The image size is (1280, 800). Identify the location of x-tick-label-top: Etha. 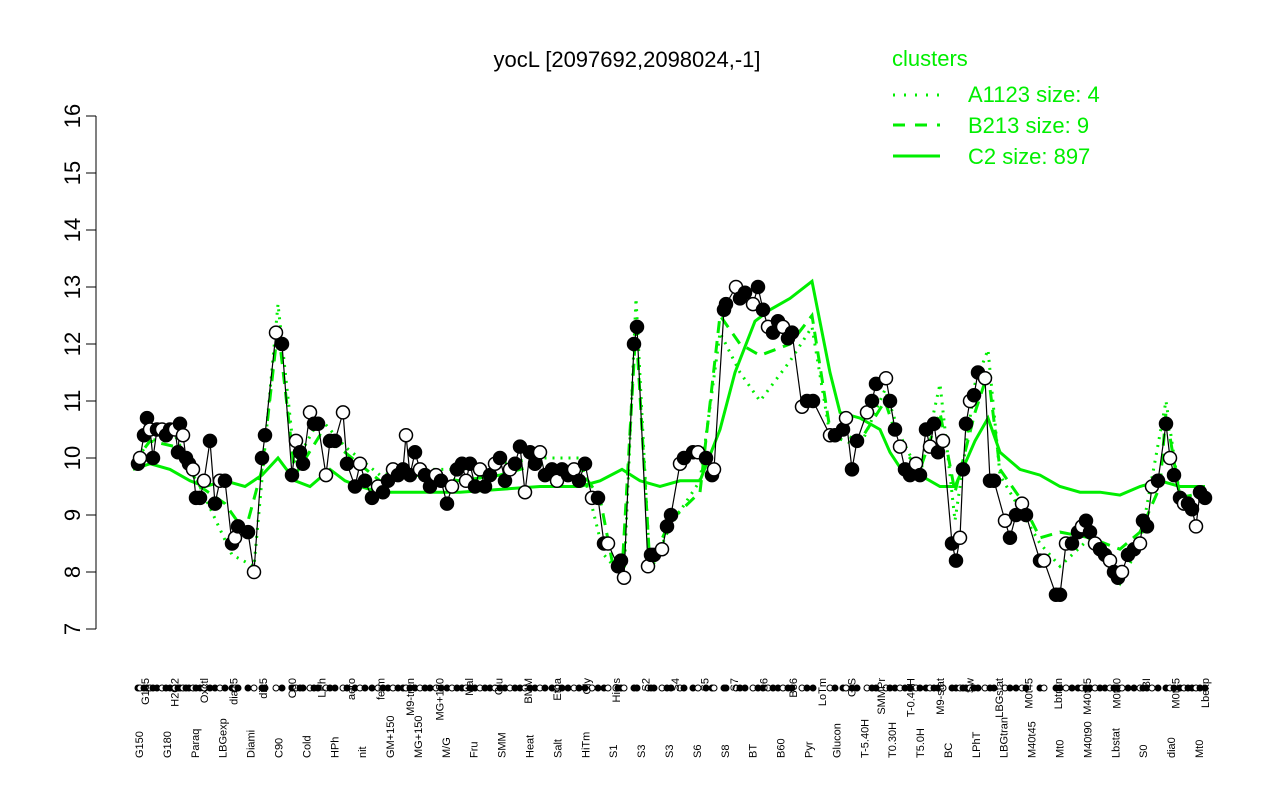
(558, 689).